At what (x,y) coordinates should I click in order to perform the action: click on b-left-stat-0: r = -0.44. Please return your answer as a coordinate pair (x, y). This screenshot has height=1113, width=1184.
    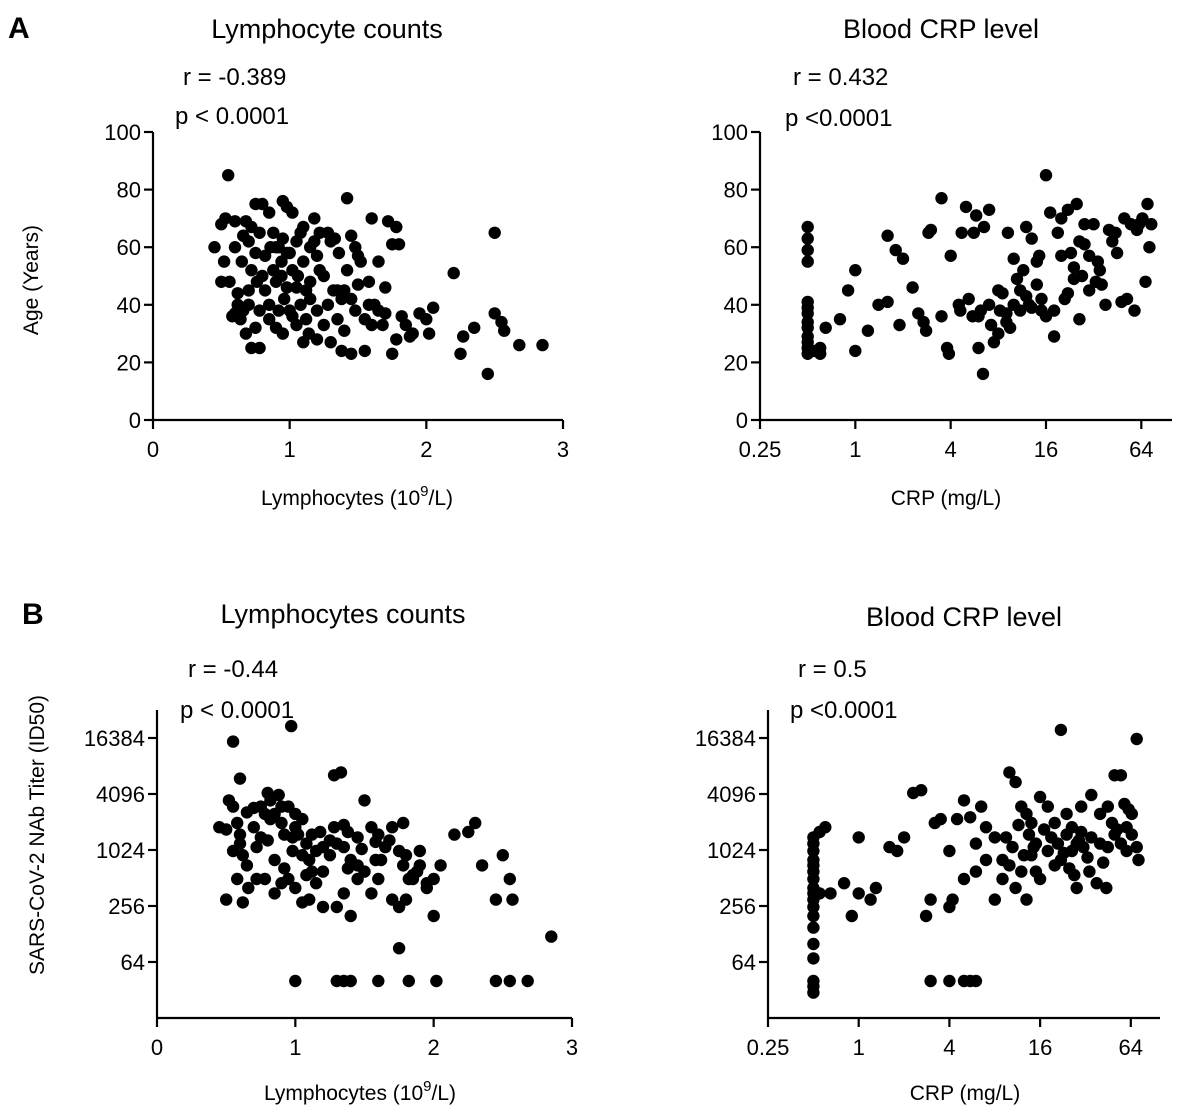
    Looking at the image, I should click on (233, 669).